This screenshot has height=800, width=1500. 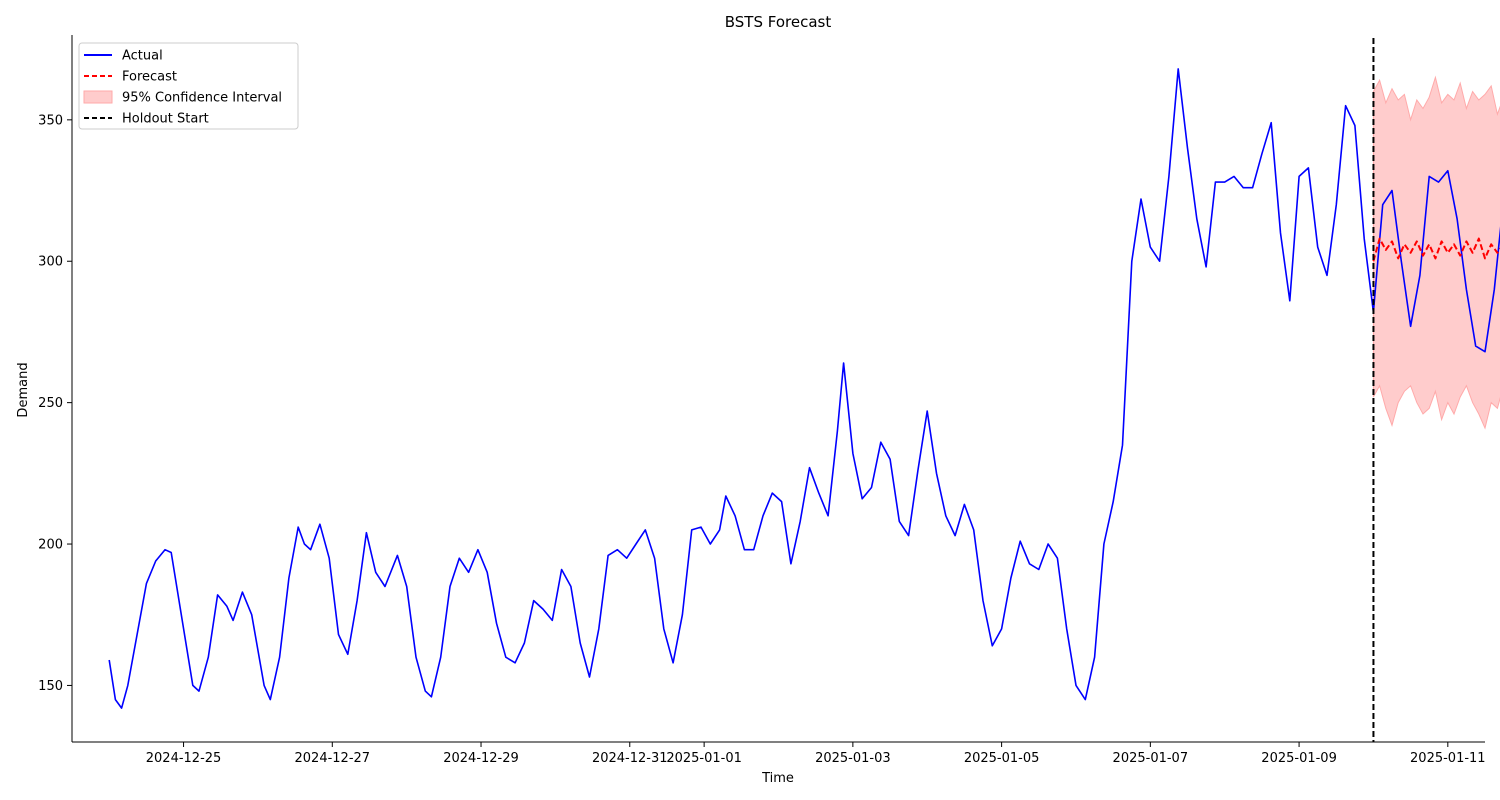 What do you see at coordinates (481, 758) in the screenshot?
I see `x-tick-label: 2024-12-29` at bounding box center [481, 758].